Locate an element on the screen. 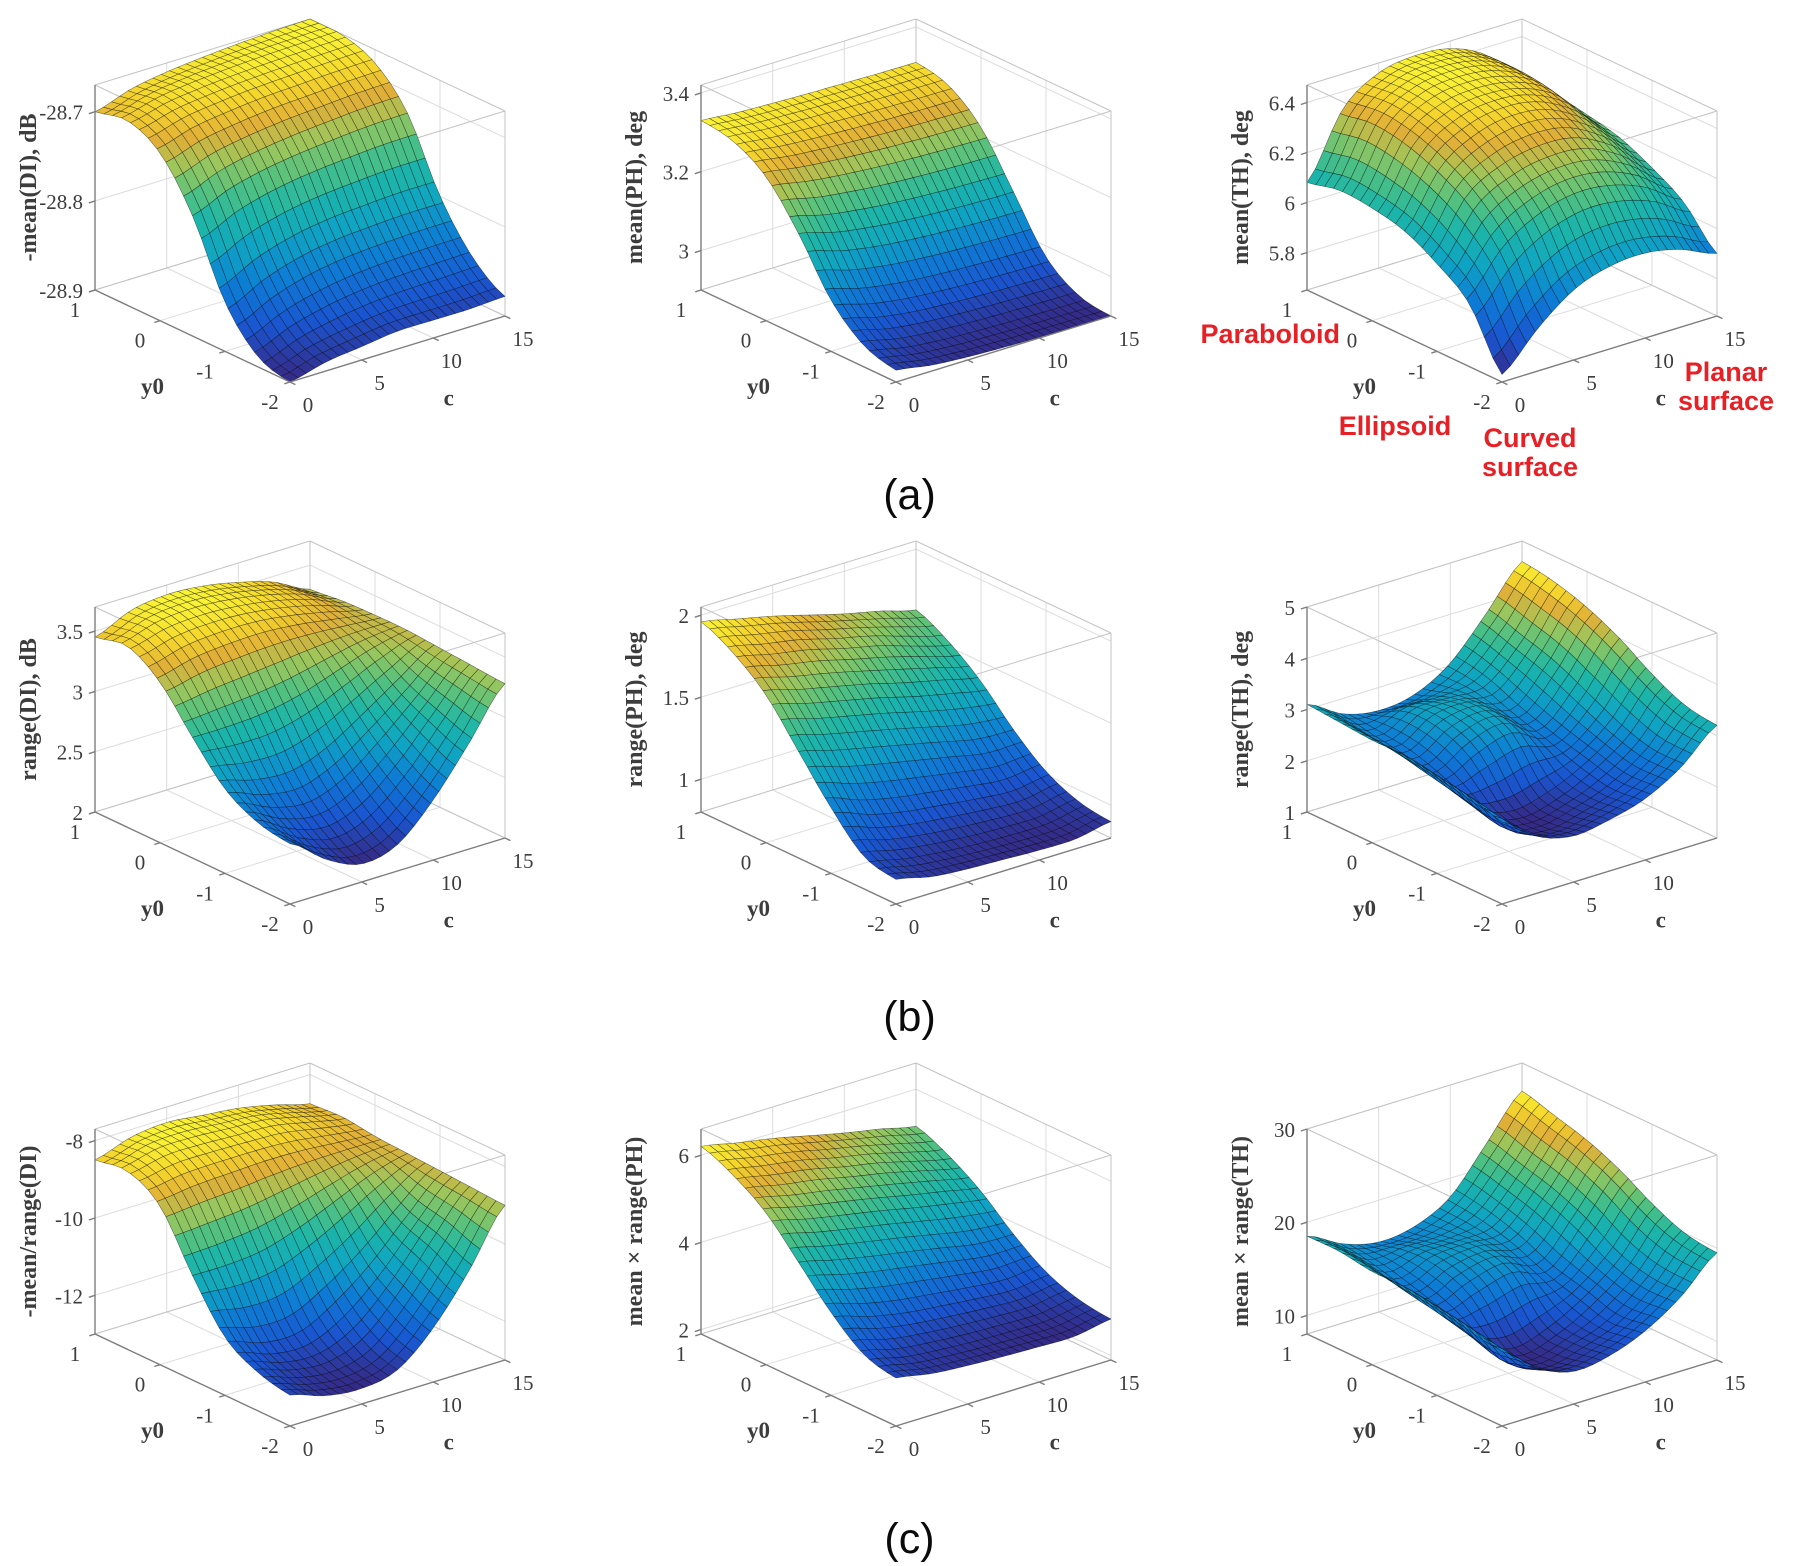  z-axis-label: mean × range(TH) is located at coordinates (1241, 1231).